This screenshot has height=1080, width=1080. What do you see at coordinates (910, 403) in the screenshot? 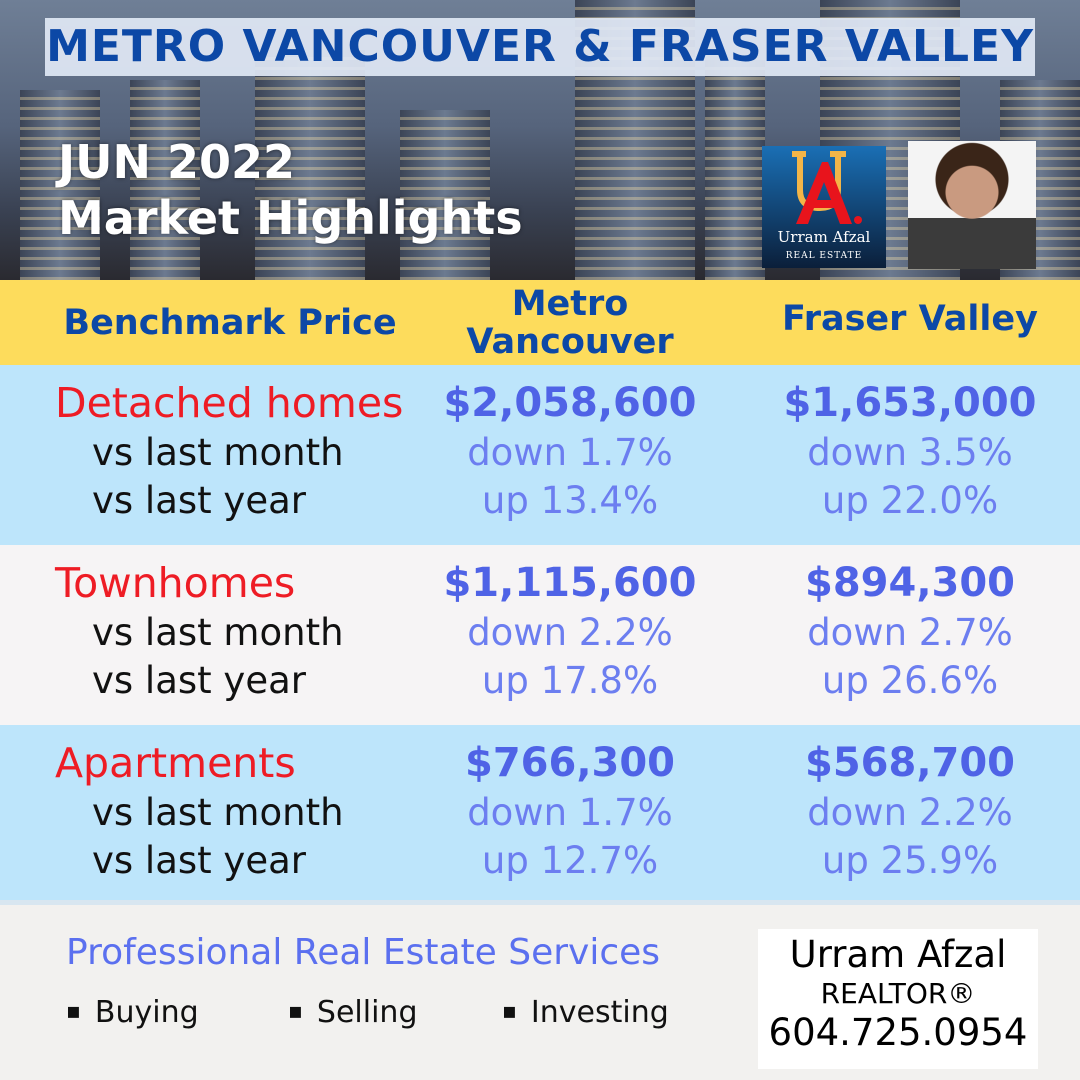
I see `fraser-price: $1,653,000` at bounding box center [910, 403].